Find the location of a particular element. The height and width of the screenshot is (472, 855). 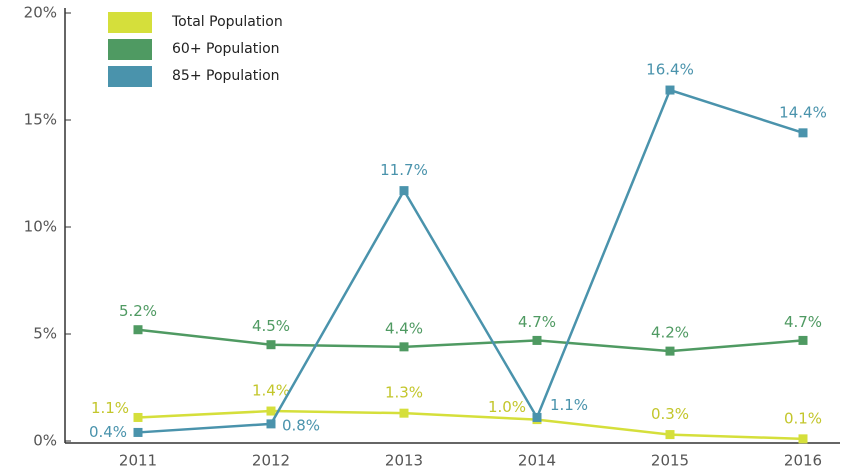

data-label: 0.4% is located at coordinates (108, 432).